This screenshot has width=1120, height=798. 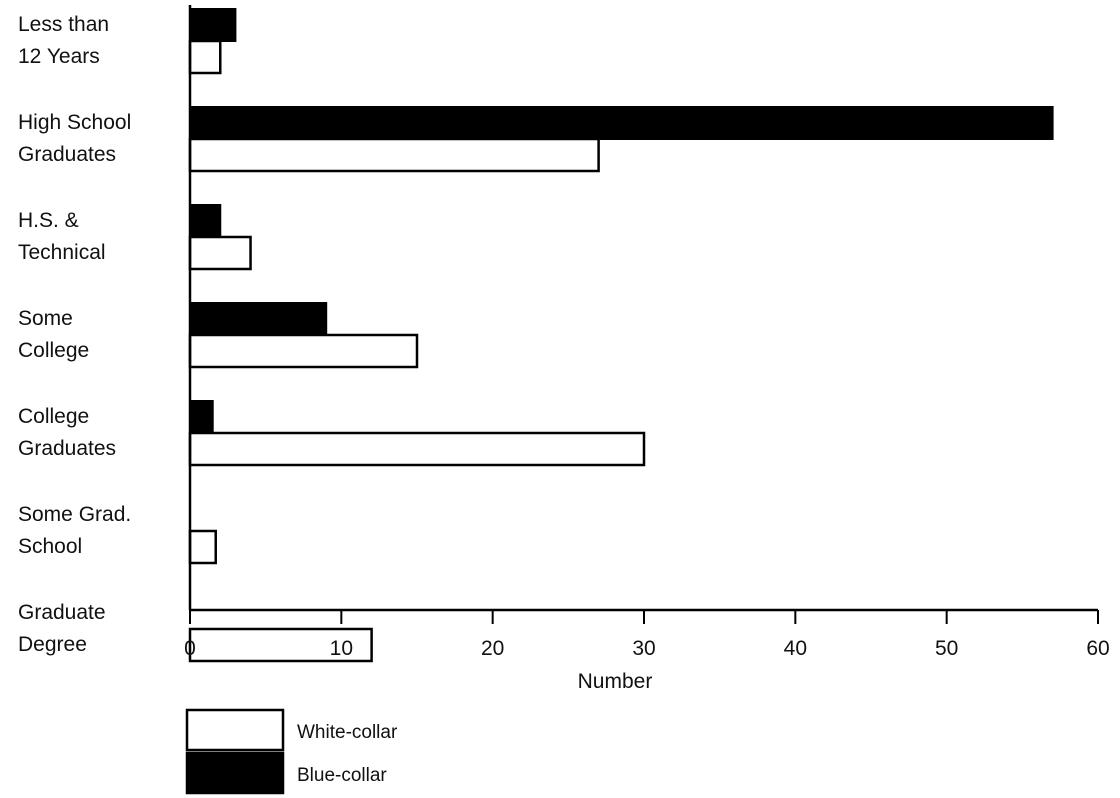 What do you see at coordinates (50, 546) in the screenshot?
I see `category-label-line: School` at bounding box center [50, 546].